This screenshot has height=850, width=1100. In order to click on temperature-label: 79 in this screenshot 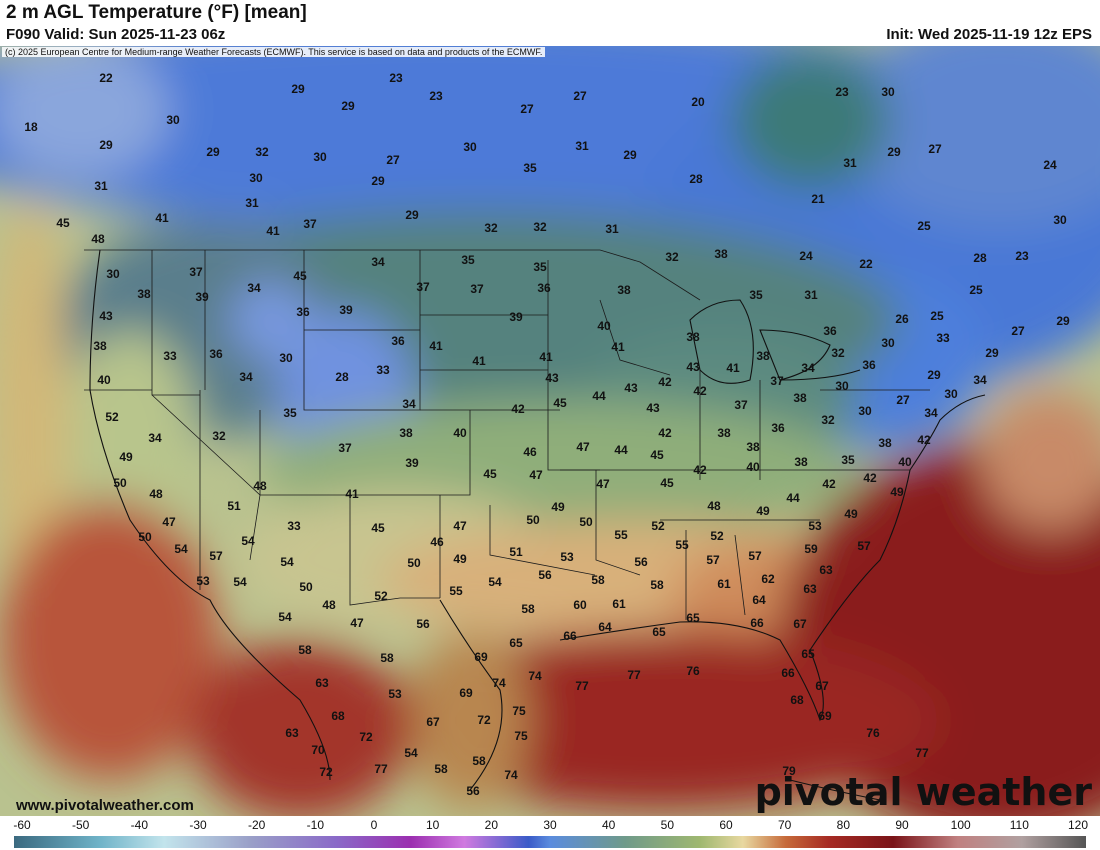, I will do `click(789, 771)`.